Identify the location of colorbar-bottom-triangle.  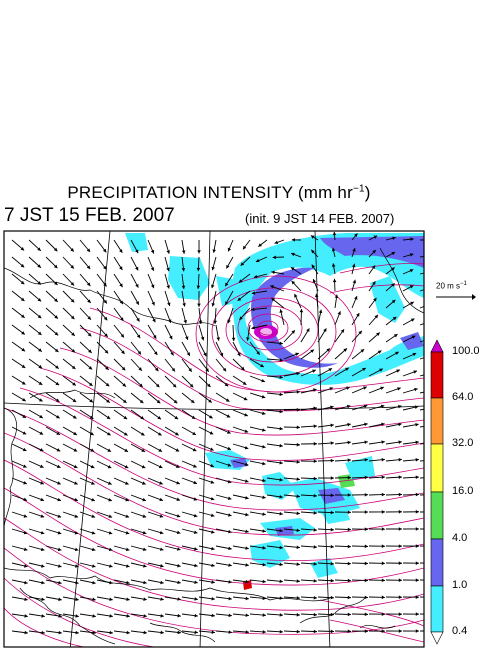
(437, 638).